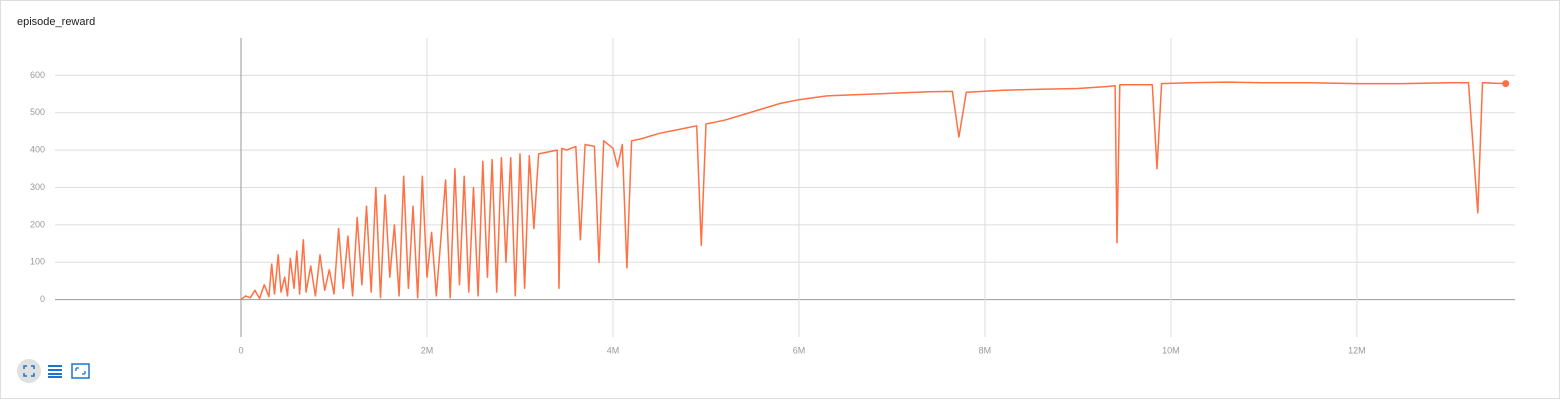 The image size is (1561, 405). What do you see at coordinates (427, 350) in the screenshot?
I see `x-tick-label: 2M` at bounding box center [427, 350].